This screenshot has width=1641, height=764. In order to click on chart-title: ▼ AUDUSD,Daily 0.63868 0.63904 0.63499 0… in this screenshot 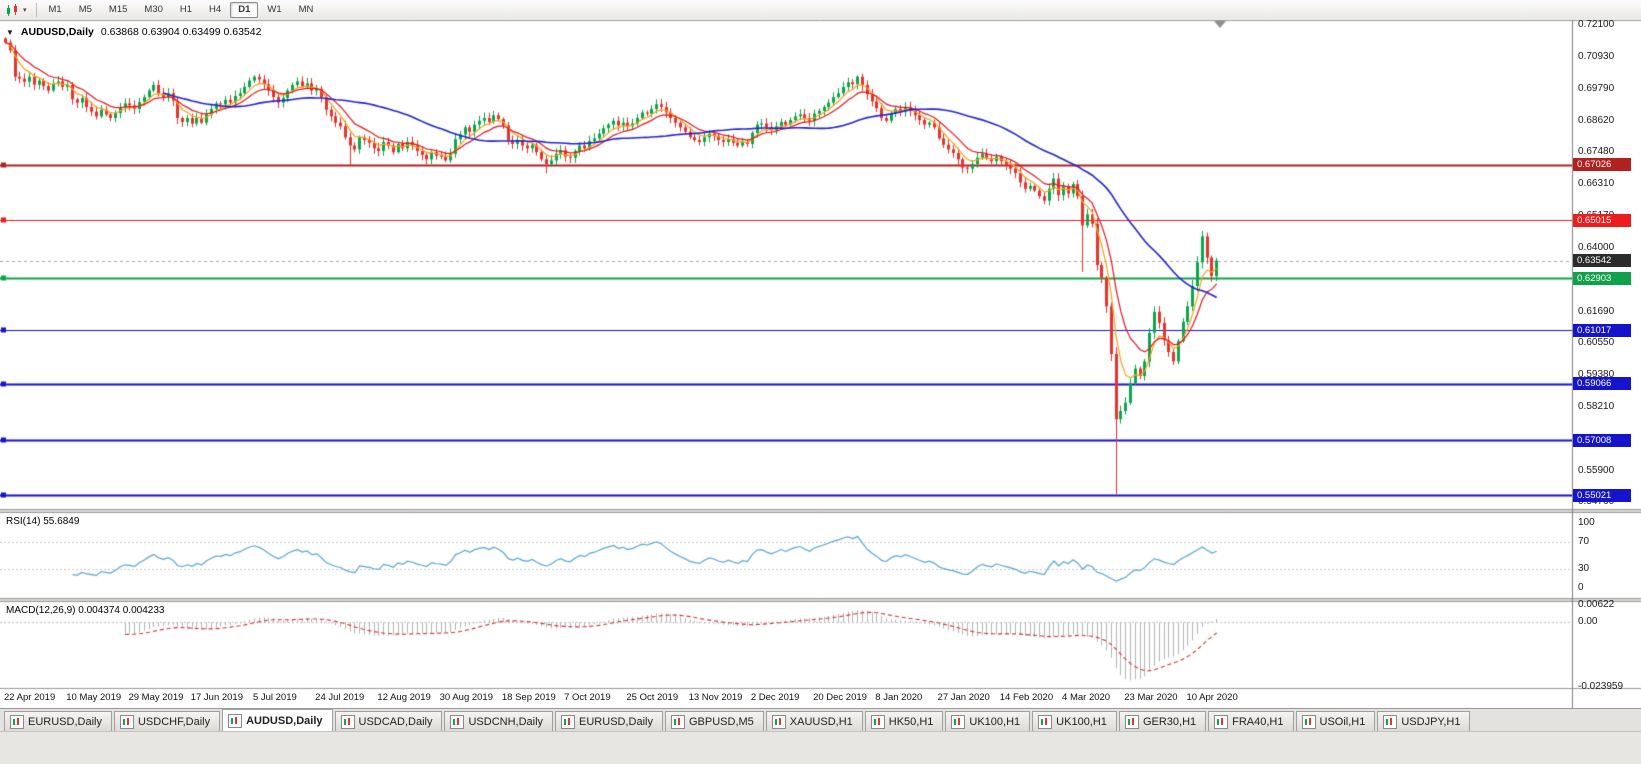, I will do `click(133, 32)`.